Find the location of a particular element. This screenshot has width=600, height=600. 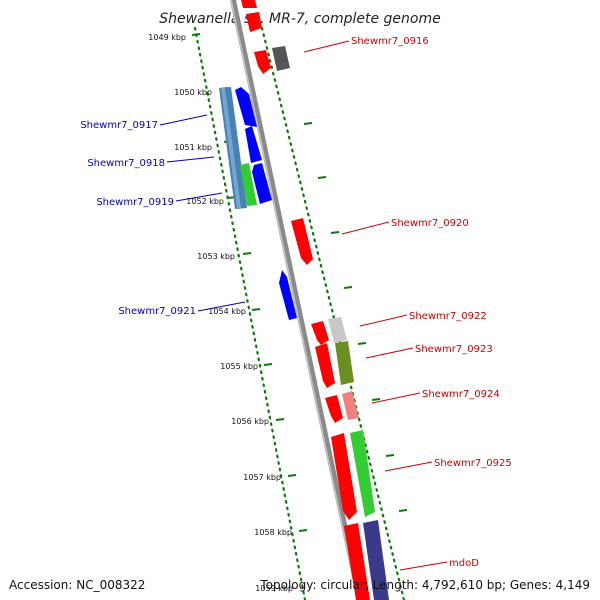

tick-label: 1053 kbp is located at coordinates (216, 256).